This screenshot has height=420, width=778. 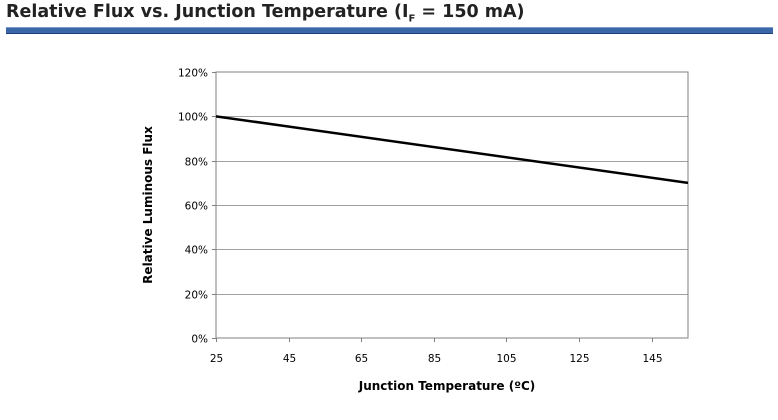 I want to click on x-tick-label: 25, so click(x=216, y=359).